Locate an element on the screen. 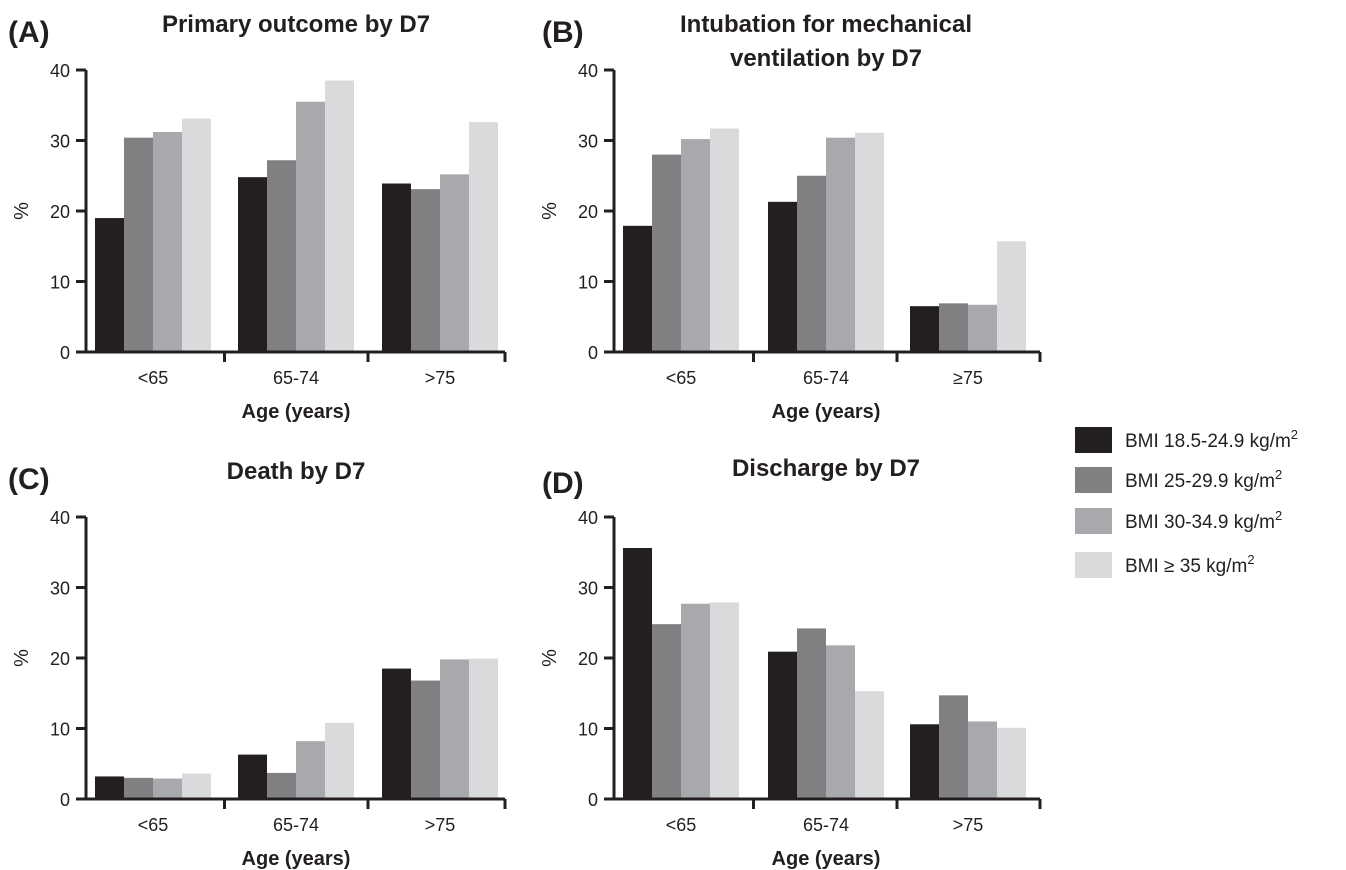 The width and height of the screenshot is (1346, 870). chart-title: Primary outcome by D7 is located at coordinates (296, 24).